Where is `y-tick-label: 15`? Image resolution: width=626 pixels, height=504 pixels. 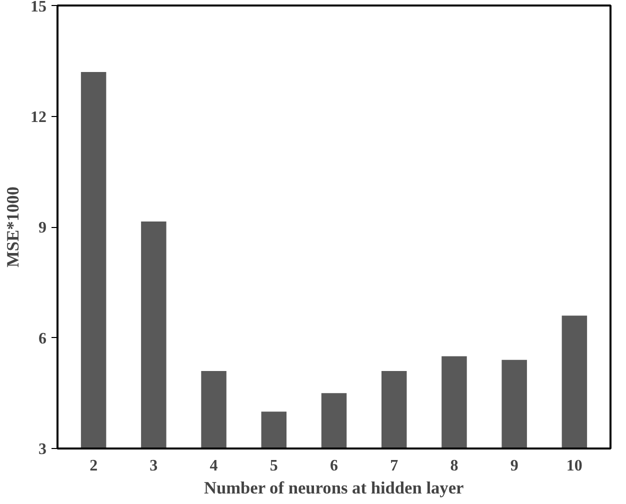
y-tick-label: 15 is located at coordinates (38, 8).